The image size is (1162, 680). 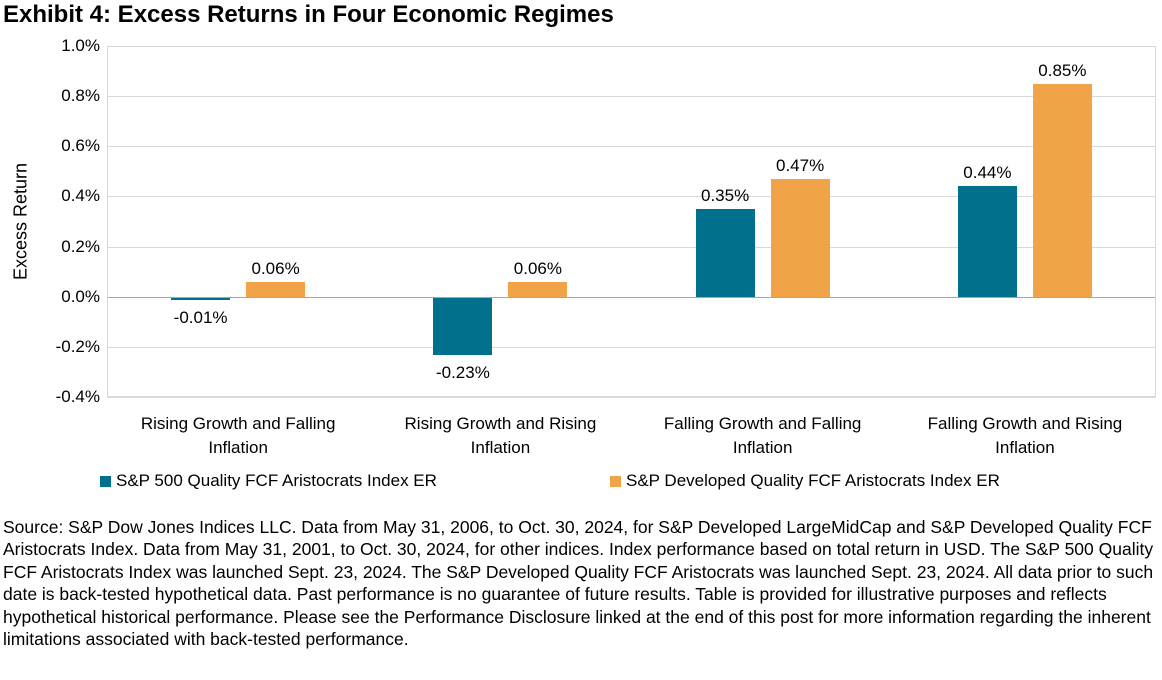 I want to click on bar-series2-group1, so click(x=276, y=289).